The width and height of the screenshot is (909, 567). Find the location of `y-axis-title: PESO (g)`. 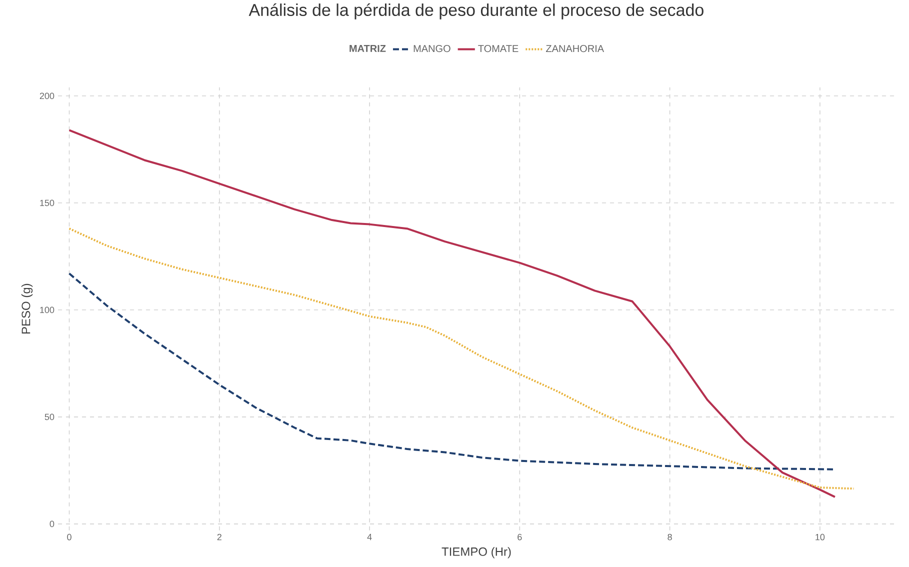

y-axis-title: PESO (g) is located at coordinates (27, 309).